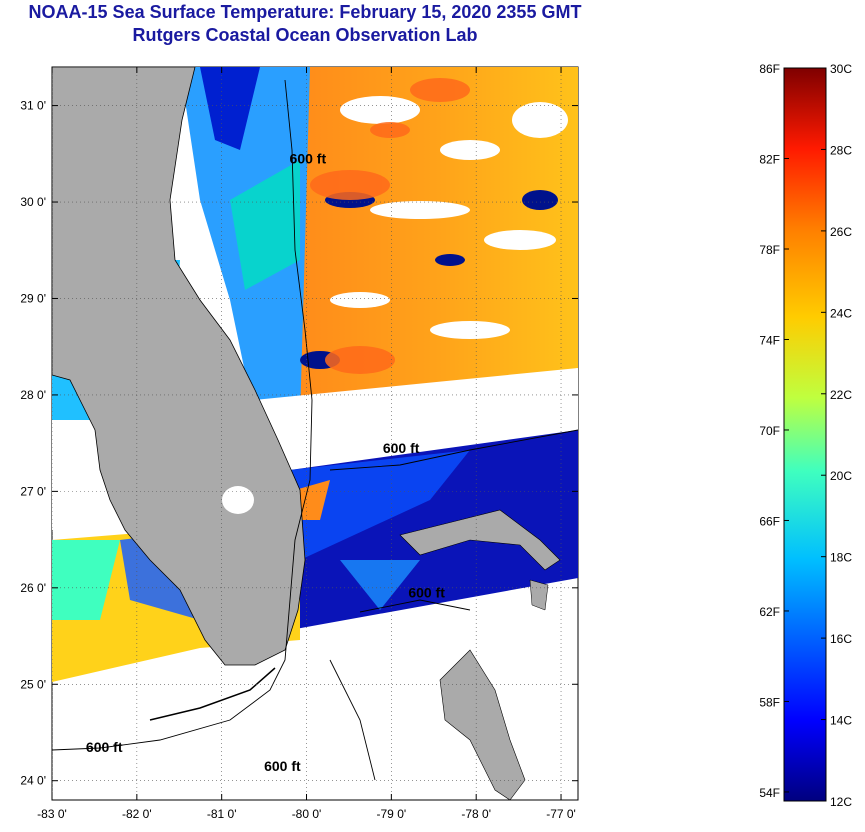  What do you see at coordinates (52, 814) in the screenshot?
I see `lon-tick-label: -83 0'` at bounding box center [52, 814].